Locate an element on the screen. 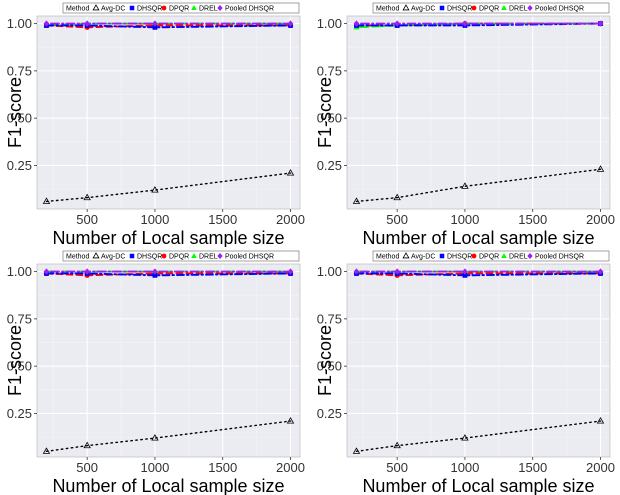  legend-label-drel: DREL is located at coordinates (518, 257).